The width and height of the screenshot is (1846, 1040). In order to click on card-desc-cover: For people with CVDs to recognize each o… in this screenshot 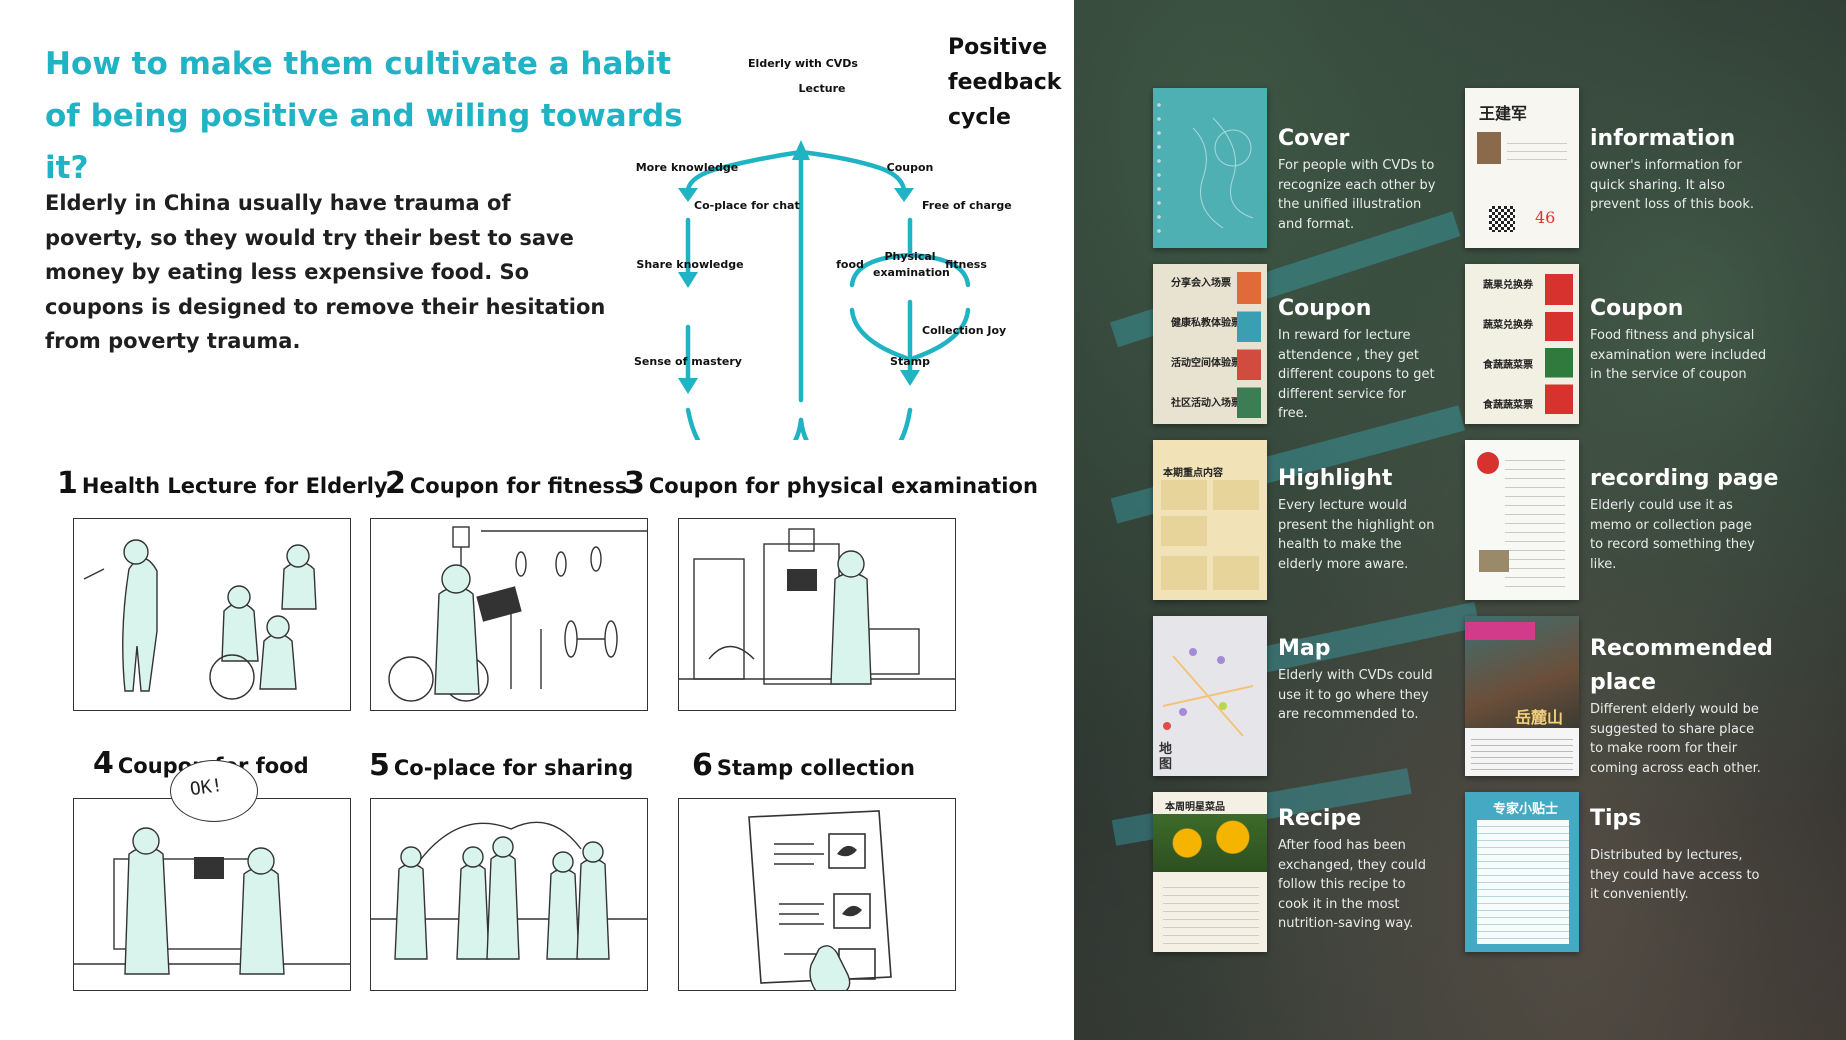, I will do `click(1357, 195)`.